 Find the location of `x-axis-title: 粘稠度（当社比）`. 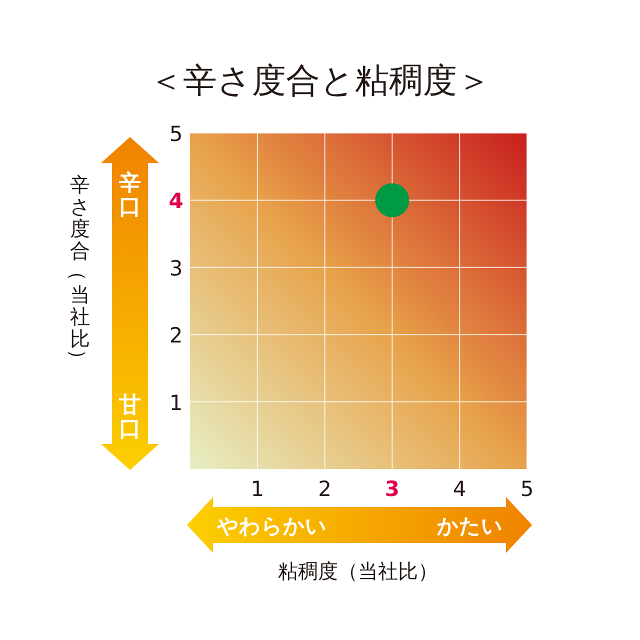

x-axis-title: 粘稠度（当社比） is located at coordinates (358, 571).